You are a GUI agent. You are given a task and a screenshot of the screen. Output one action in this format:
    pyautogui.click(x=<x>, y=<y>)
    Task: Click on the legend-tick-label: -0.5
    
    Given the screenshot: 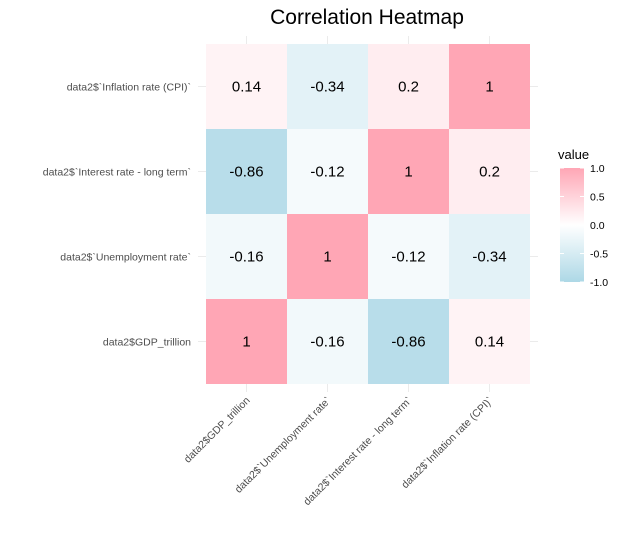 What is the action you would take?
    pyautogui.click(x=599, y=255)
    